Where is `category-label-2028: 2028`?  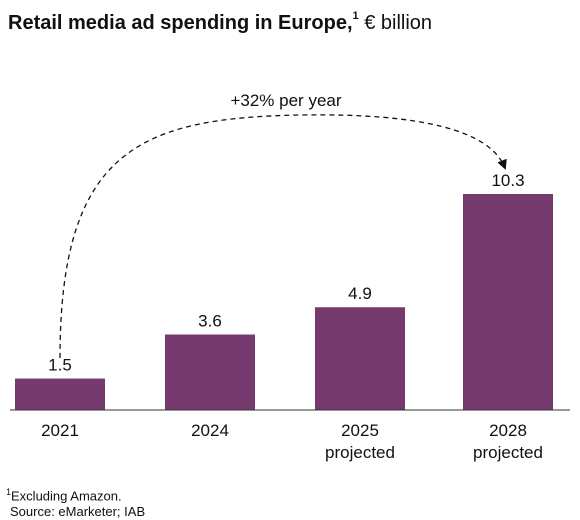
category-label-2028: 2028 is located at coordinates (508, 430).